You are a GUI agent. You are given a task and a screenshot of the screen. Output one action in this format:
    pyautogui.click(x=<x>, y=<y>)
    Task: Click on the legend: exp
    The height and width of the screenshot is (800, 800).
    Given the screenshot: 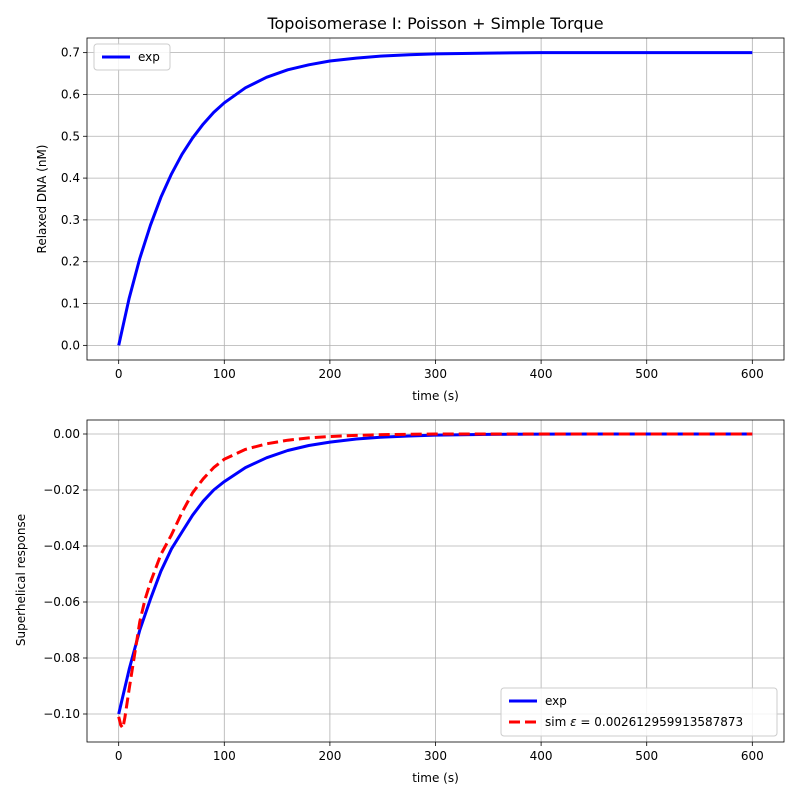 What is the action you would take?
    pyautogui.click(x=132, y=57)
    